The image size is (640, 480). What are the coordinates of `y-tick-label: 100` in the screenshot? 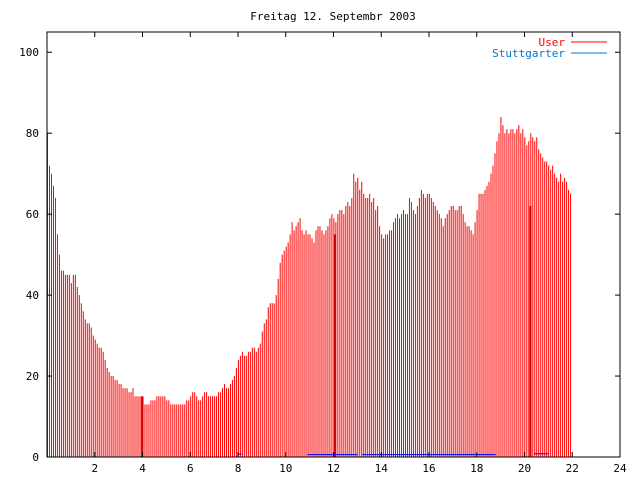 It's located at (29, 52).